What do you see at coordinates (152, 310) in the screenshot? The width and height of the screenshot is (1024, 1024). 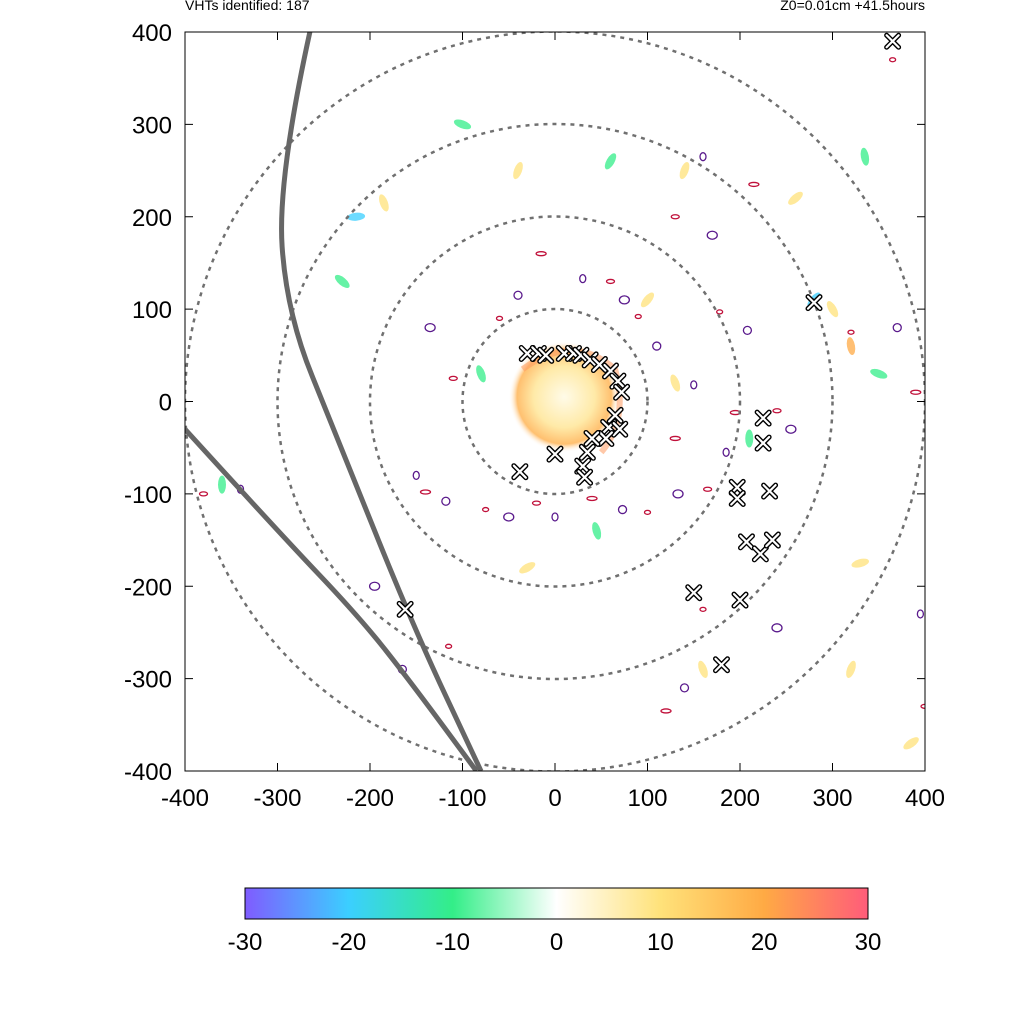 I see `y-tick-label: 100` at bounding box center [152, 310].